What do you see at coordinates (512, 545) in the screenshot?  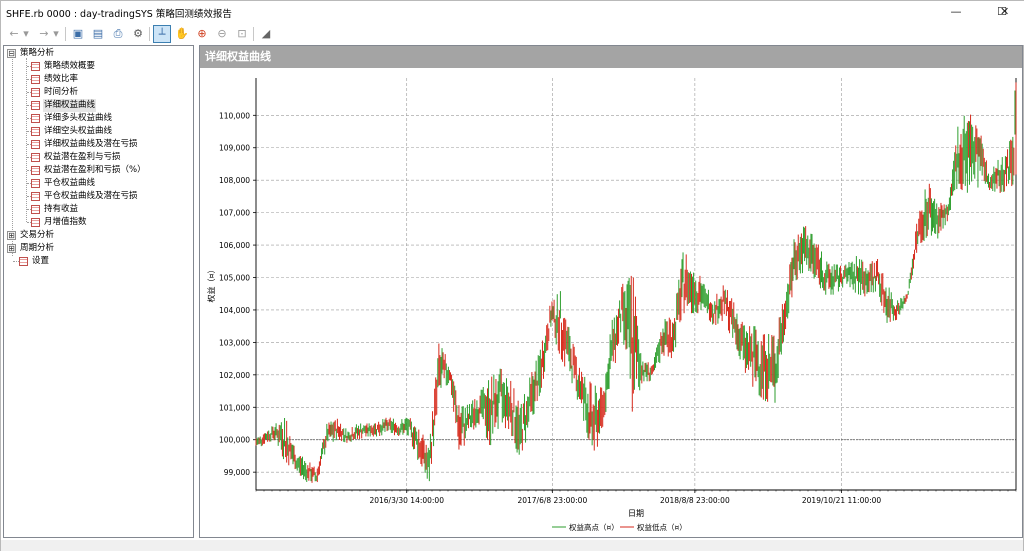 I see `status-bar` at bounding box center [512, 545].